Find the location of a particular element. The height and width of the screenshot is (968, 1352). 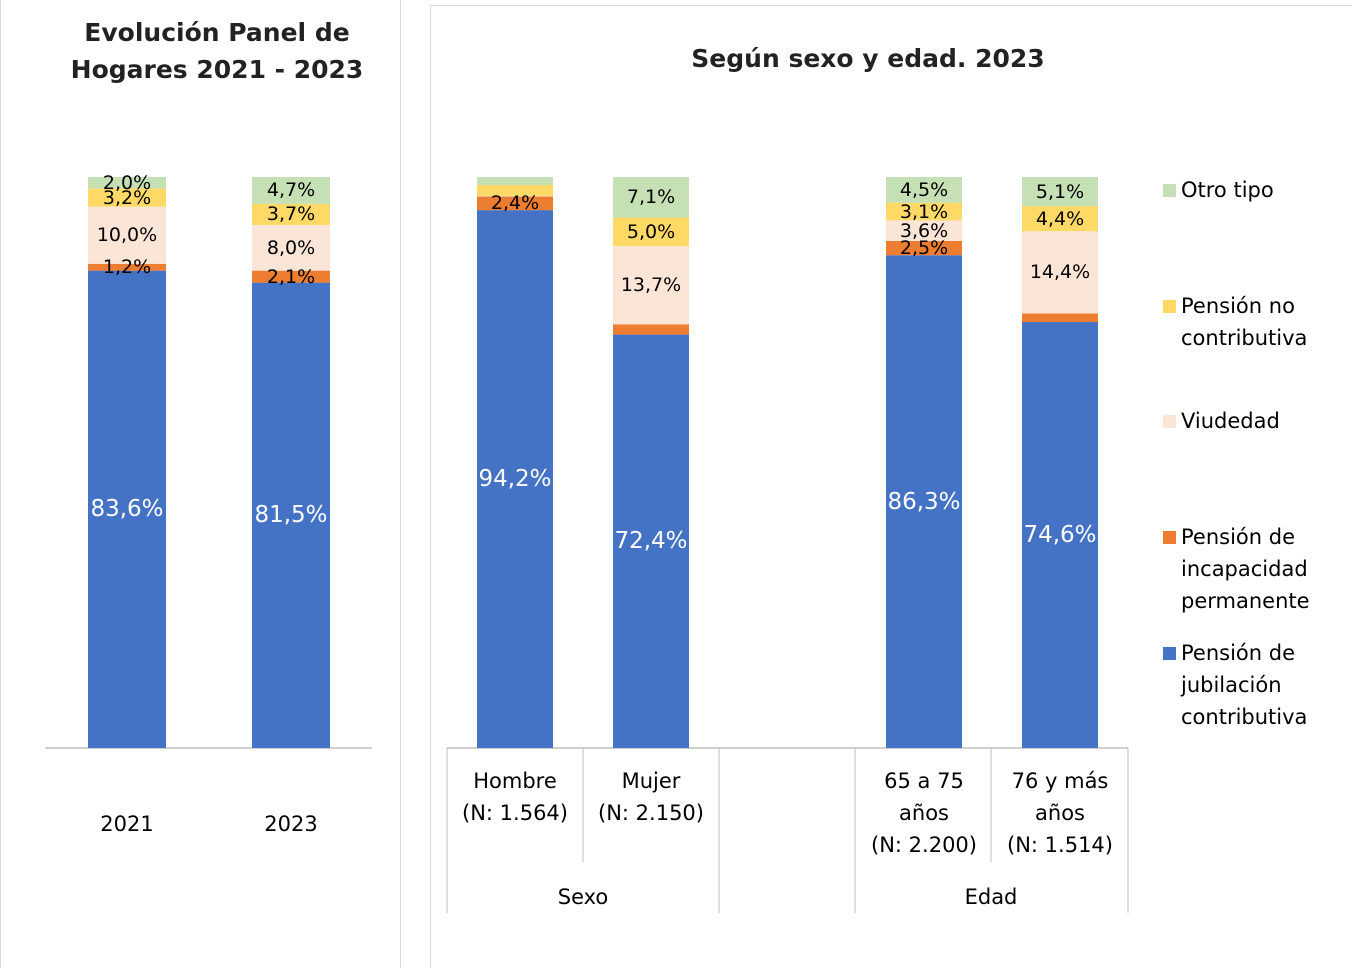

legend-label: Pensión no contributiva is located at coordinates (1244, 322).